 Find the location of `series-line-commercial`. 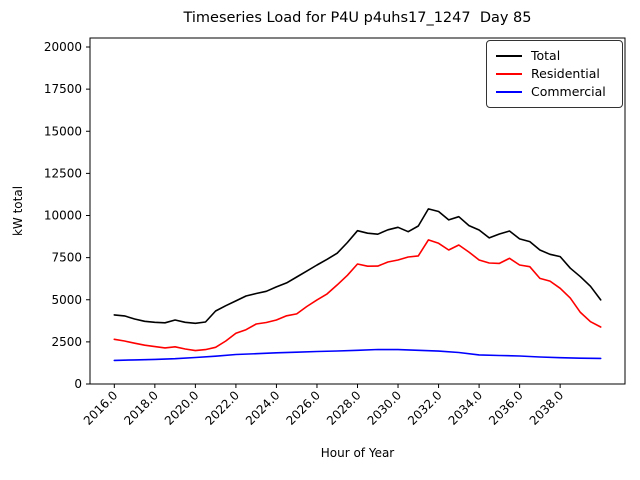

series-line-commercial is located at coordinates (357, 355).